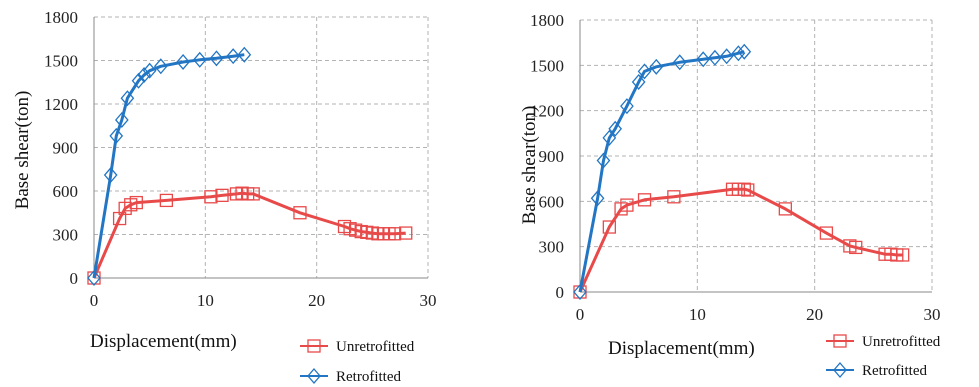  What do you see at coordinates (263, 300) in the screenshot?
I see `chart-left-x-ticks: 0 10 20 30` at bounding box center [263, 300].